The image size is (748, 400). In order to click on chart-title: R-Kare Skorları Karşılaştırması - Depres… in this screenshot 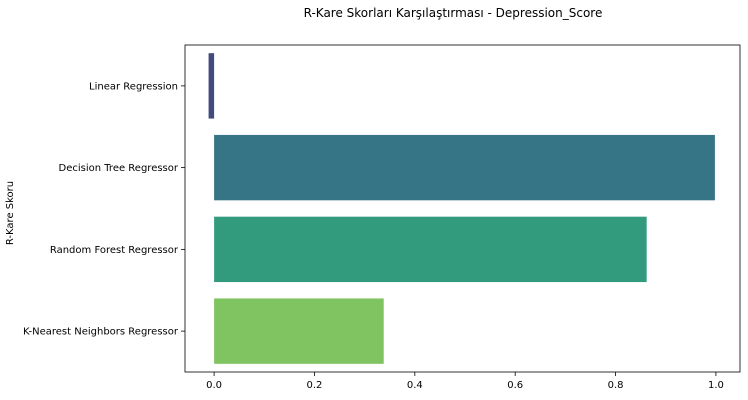, I will do `click(453, 13)`.